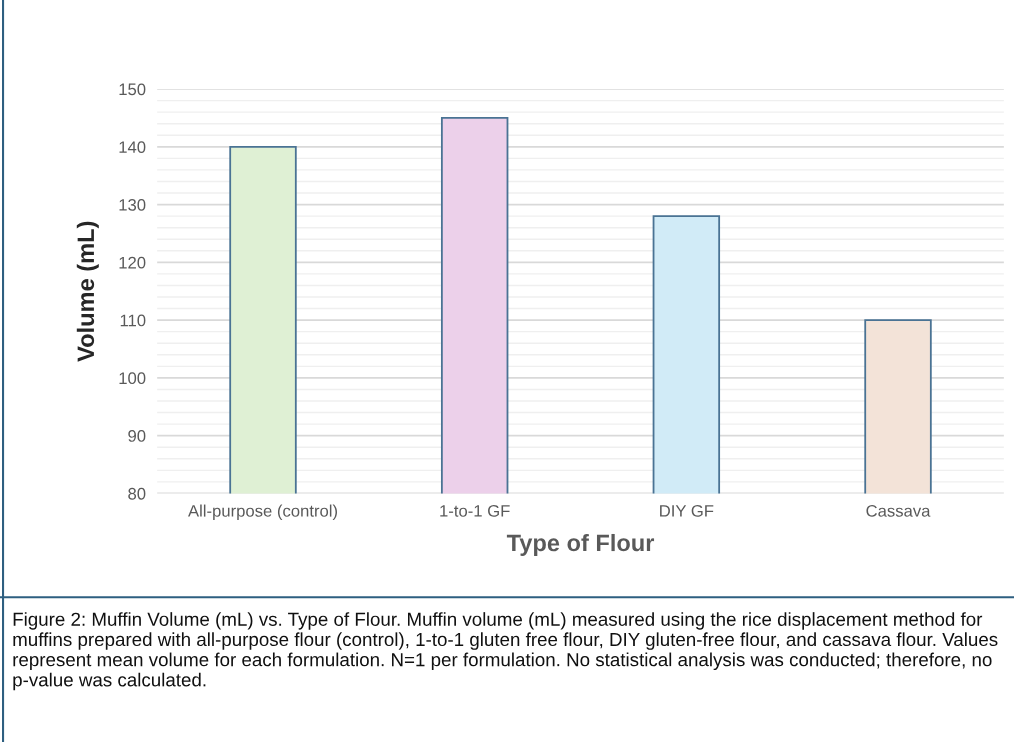 This screenshot has height=742, width=1014. What do you see at coordinates (263, 512) in the screenshot?
I see `x-tick-label: All-purpose (control)` at bounding box center [263, 512].